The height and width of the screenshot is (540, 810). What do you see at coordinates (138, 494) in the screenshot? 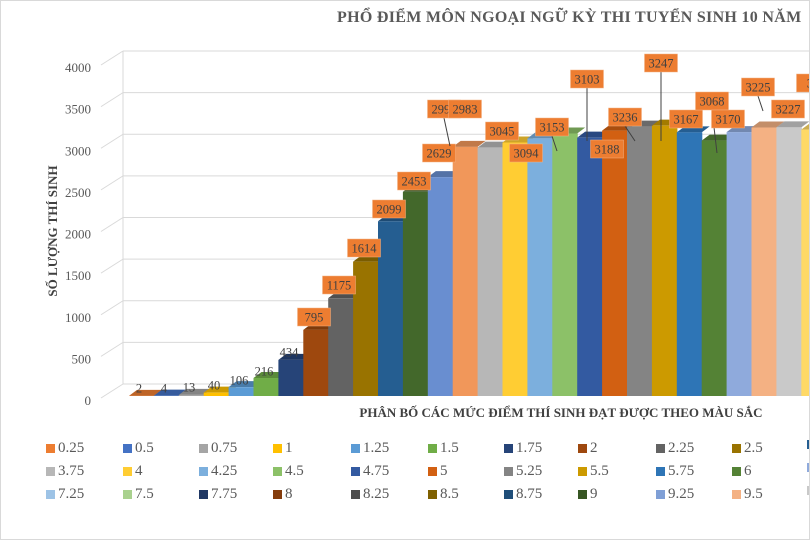
I see `legend-item: 7.5` at bounding box center [138, 494].